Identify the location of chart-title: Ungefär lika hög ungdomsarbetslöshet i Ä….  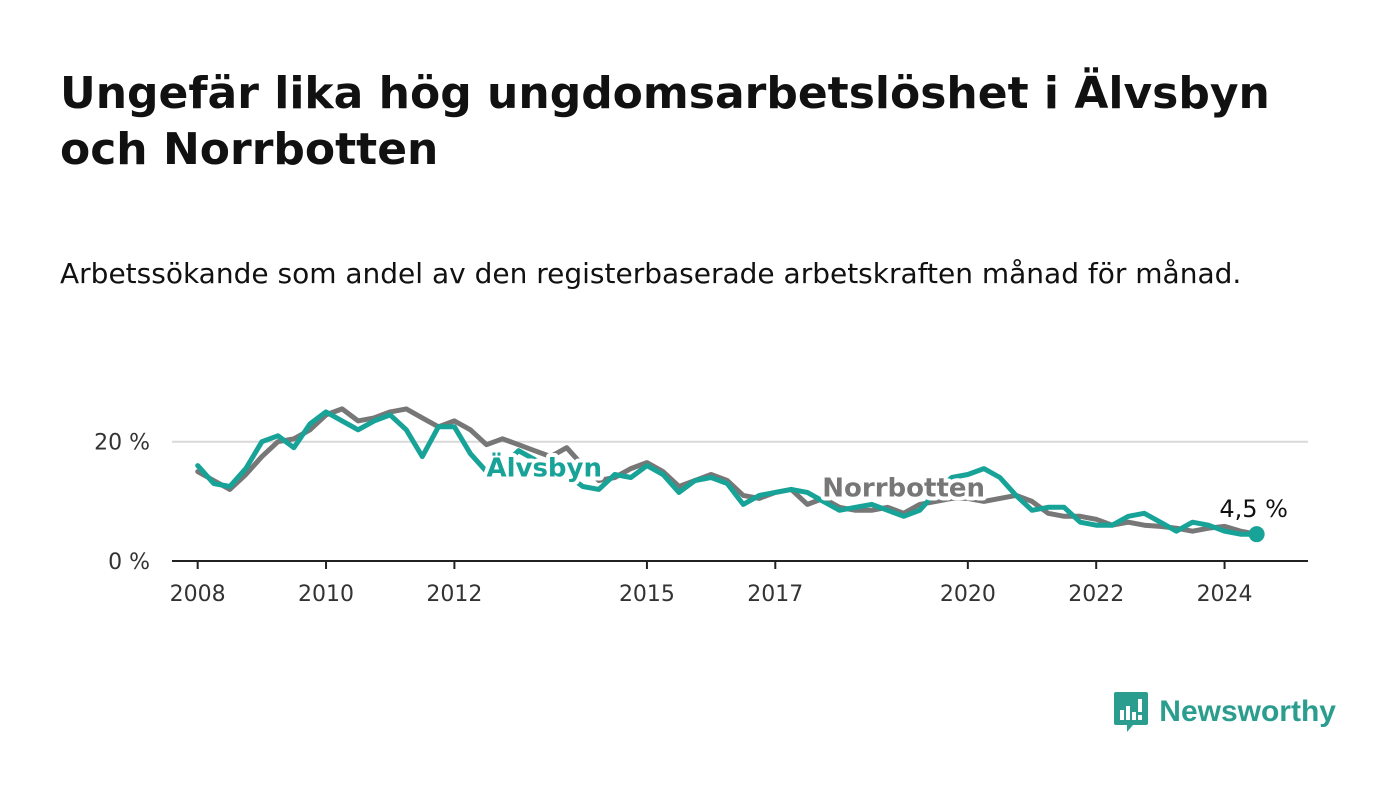
(665, 121).